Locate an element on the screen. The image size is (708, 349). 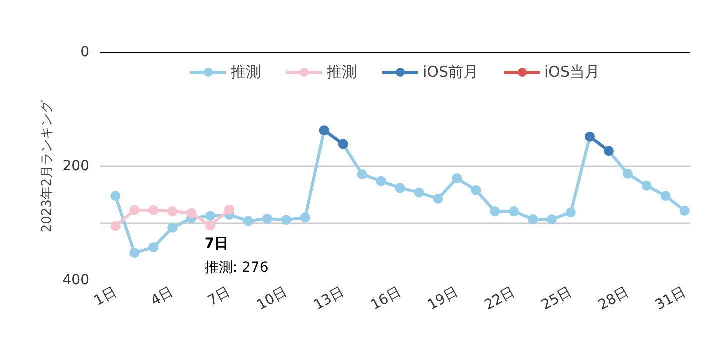
annotation: 7日 is located at coordinates (216, 244).